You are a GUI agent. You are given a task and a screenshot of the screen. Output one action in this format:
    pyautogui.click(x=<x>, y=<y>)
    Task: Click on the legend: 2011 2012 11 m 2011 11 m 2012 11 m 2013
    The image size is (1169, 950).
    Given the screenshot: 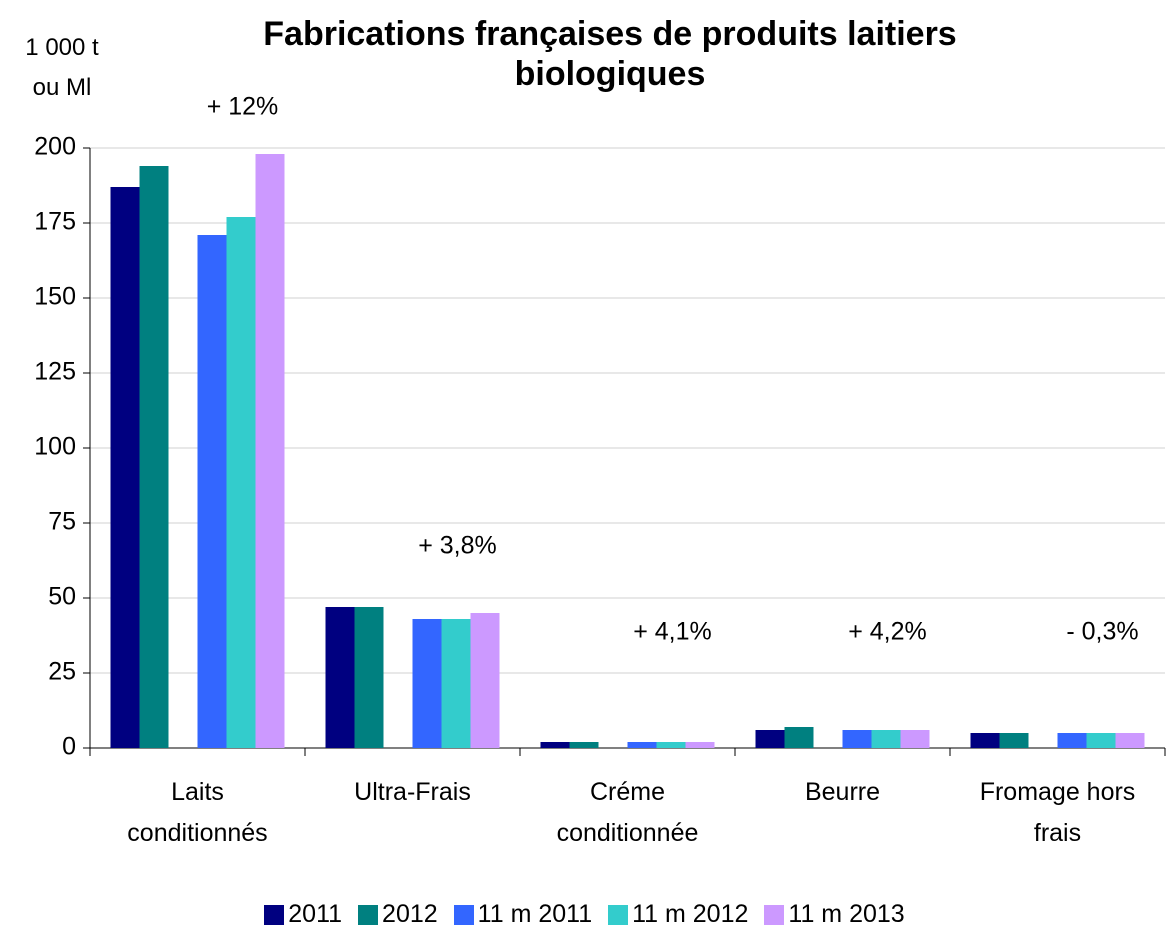 What is the action you would take?
    pyautogui.click(x=584, y=914)
    